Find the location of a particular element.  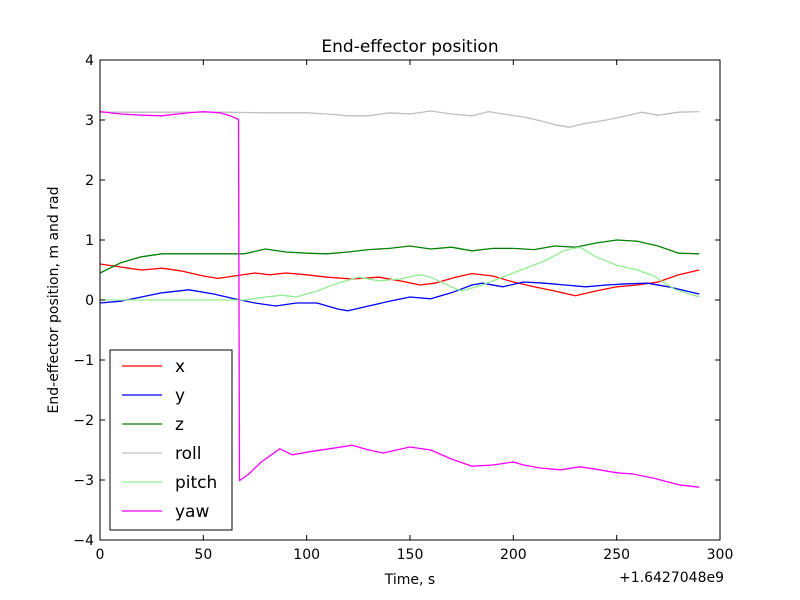

y-tick-label: −2 is located at coordinates (83, 421).